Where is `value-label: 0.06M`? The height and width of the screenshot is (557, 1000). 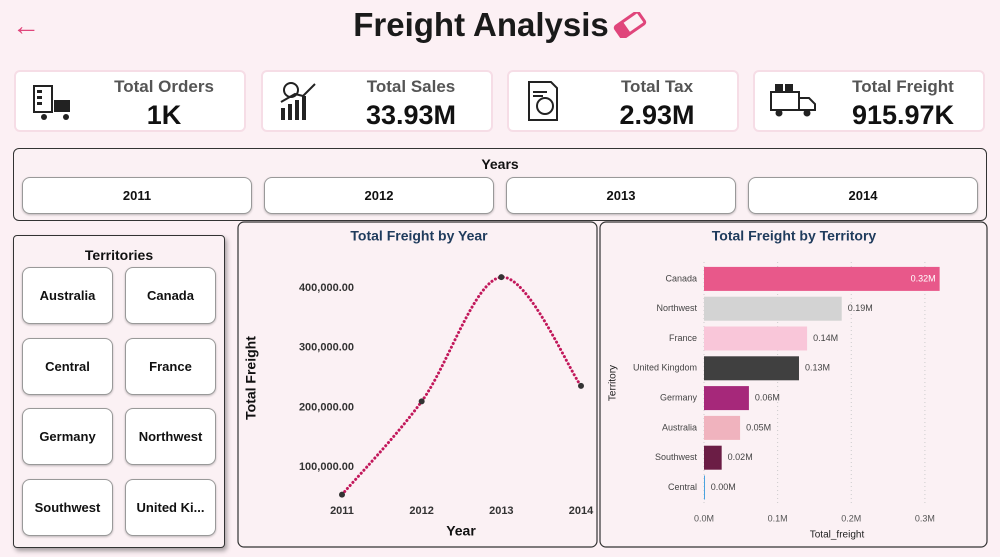
value-label: 0.06M is located at coordinates (767, 397).